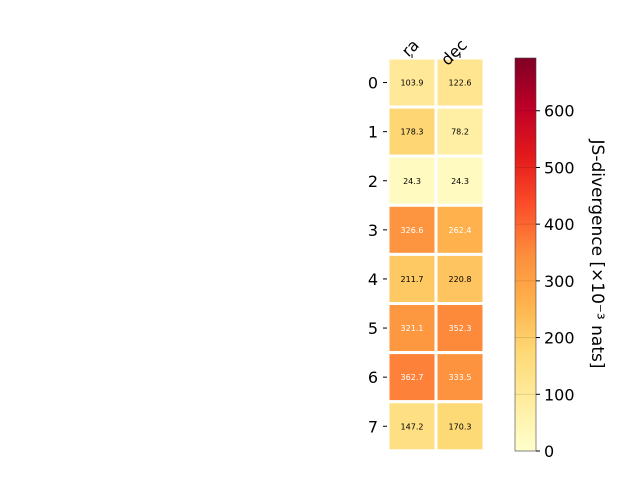  What do you see at coordinates (412, 132) in the screenshot?
I see `cell-value-label: 178.3` at bounding box center [412, 132].